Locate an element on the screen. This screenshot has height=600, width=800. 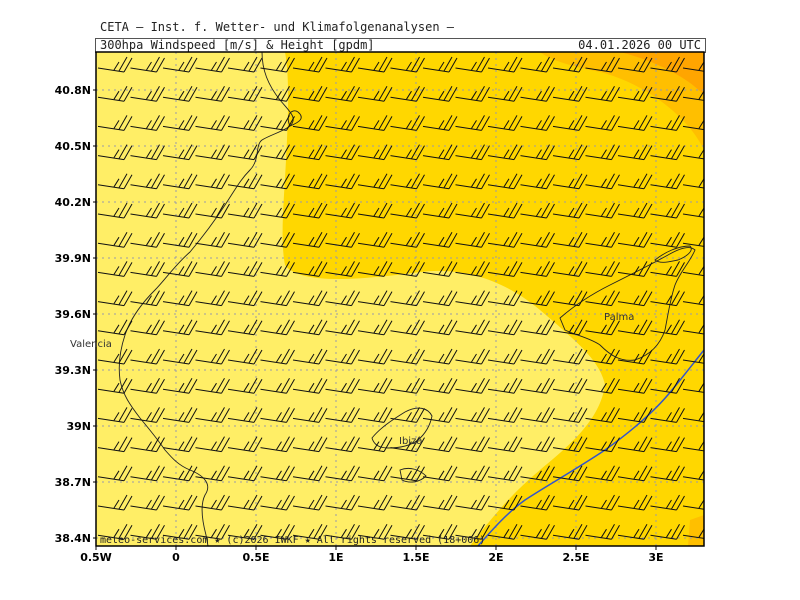
lon-tick-label: 2.5E is located at coordinates (575, 557).